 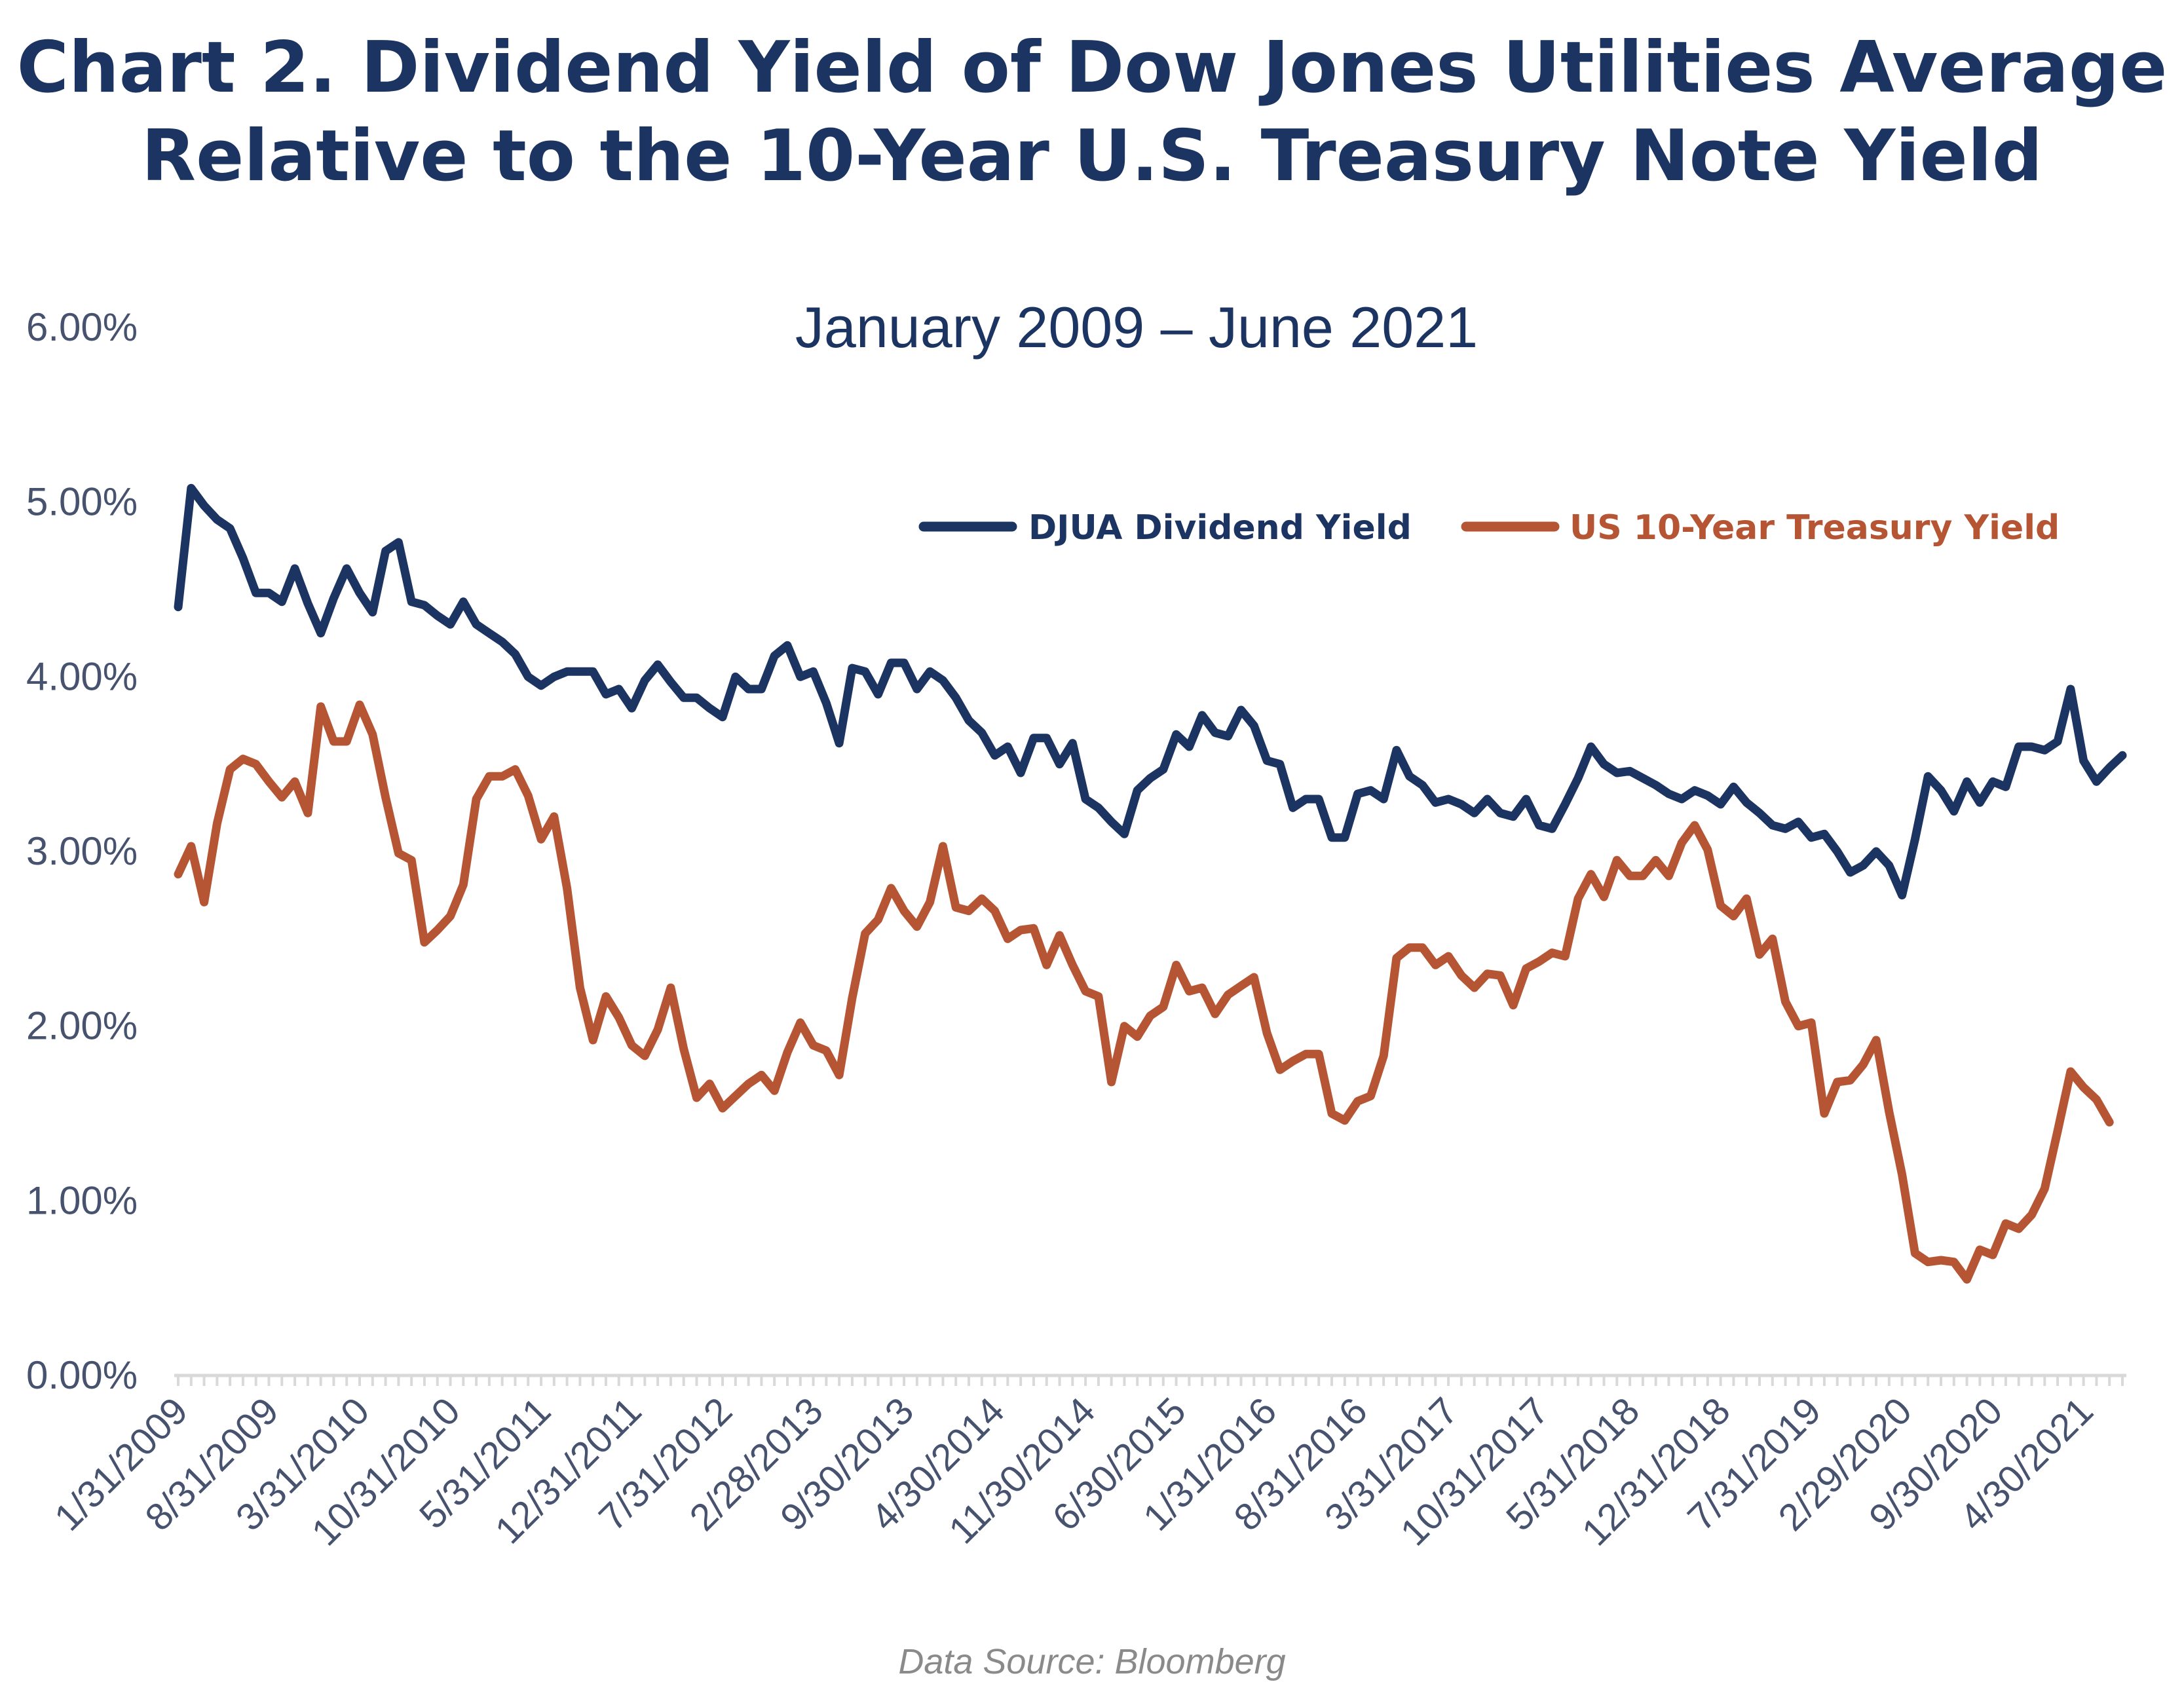 What do you see at coordinates (82, 502) in the screenshot?
I see `y-tick-label: 5.00%` at bounding box center [82, 502].